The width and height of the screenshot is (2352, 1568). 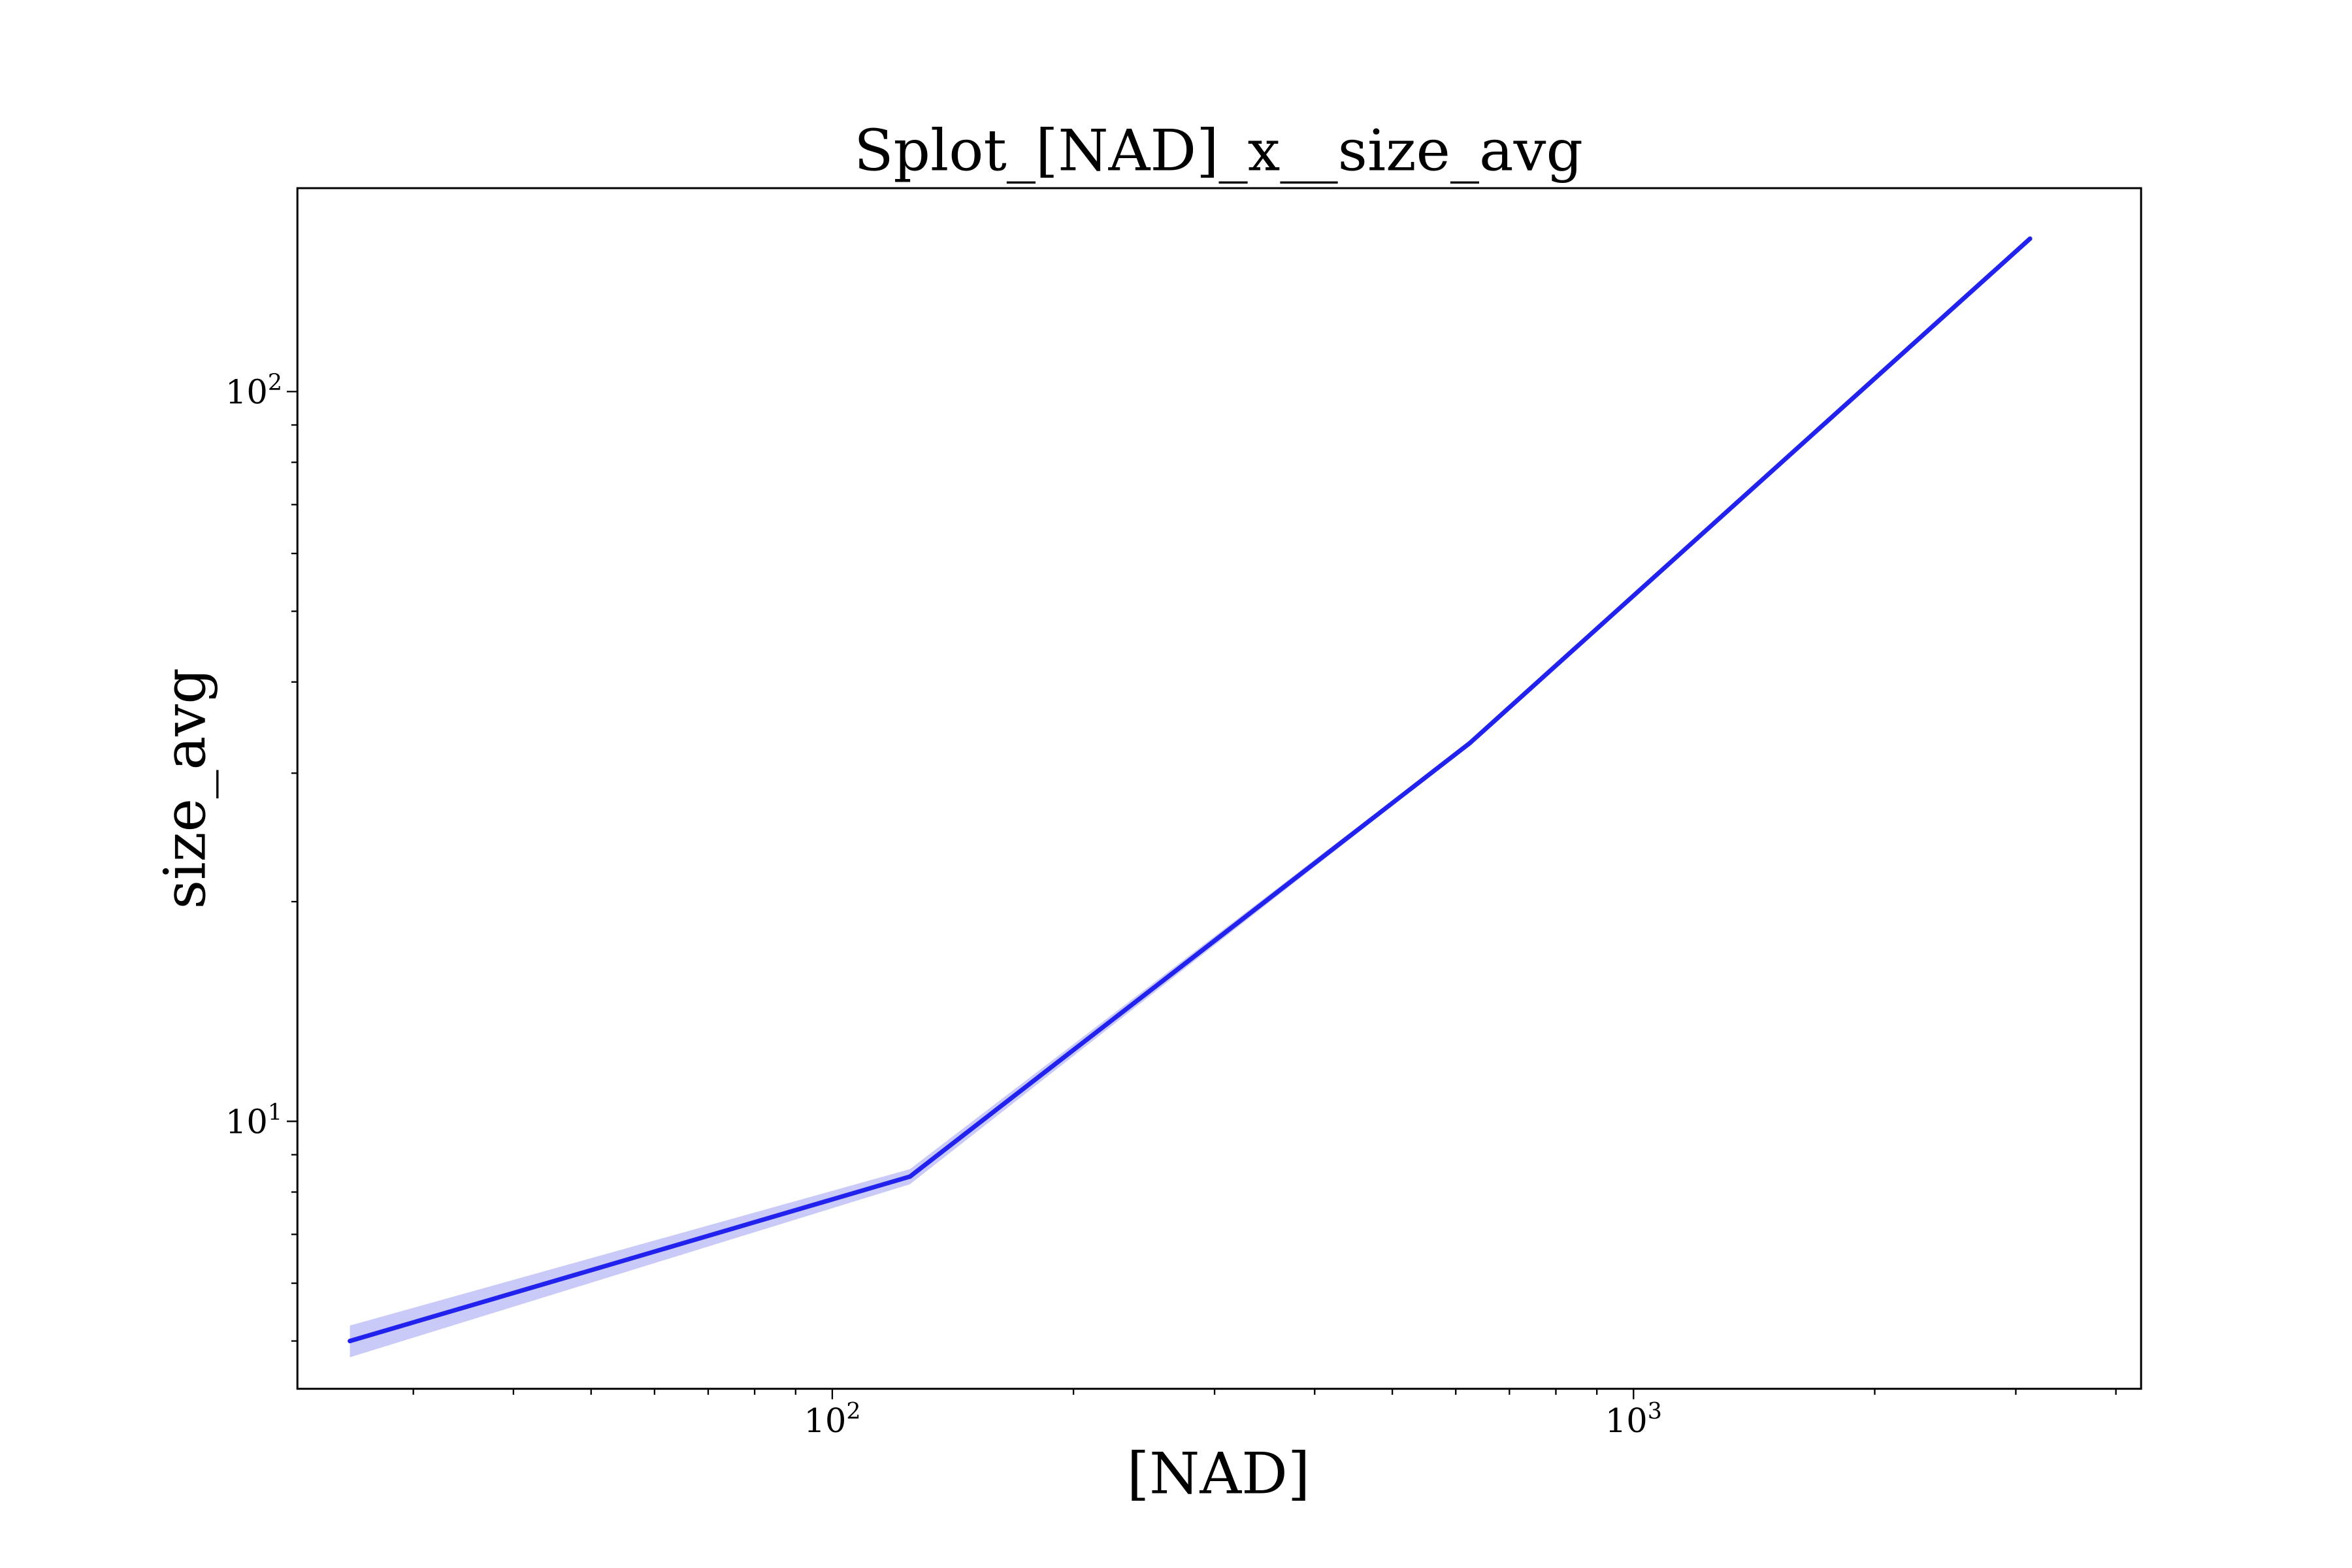 I want to click on y-tick-label: 101, so click(x=253, y=1120).